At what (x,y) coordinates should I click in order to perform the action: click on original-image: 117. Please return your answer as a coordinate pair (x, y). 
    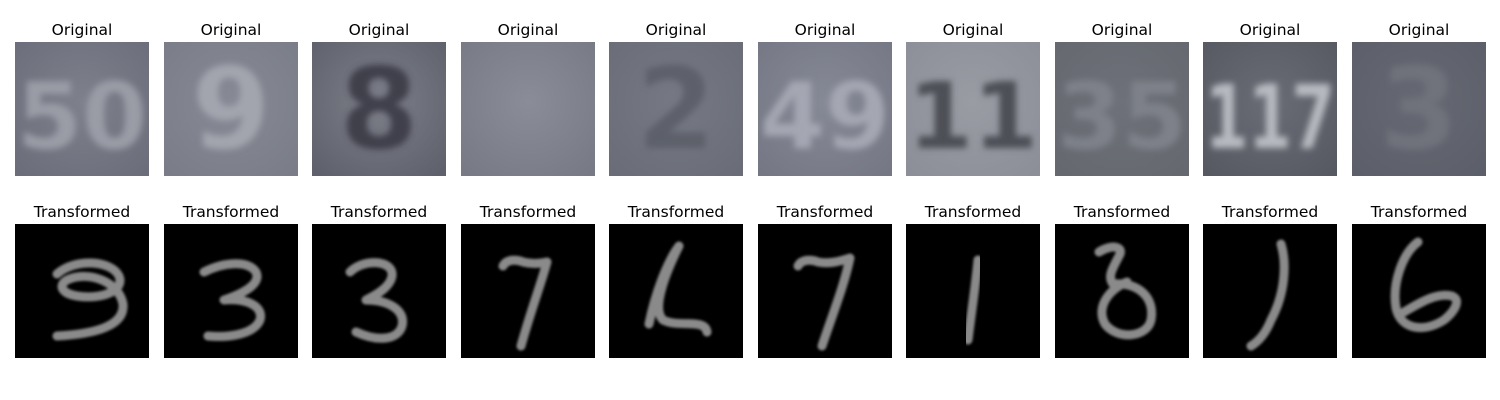
    Looking at the image, I should click on (1270, 109).